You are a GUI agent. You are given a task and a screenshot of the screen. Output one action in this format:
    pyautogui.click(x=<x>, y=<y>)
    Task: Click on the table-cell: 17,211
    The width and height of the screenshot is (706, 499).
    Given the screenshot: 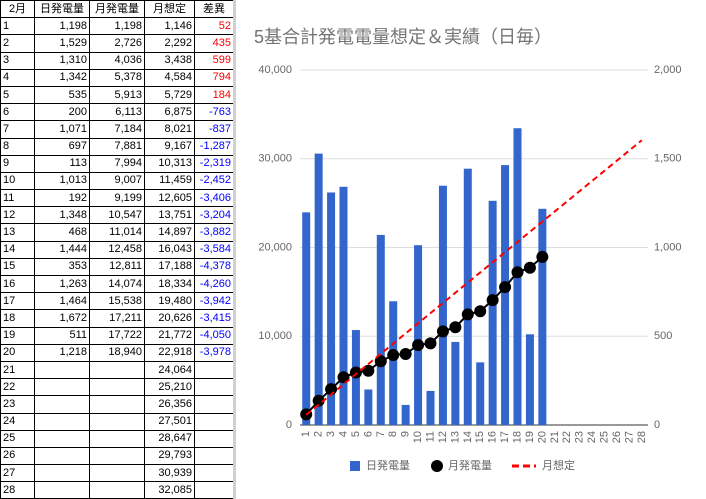 What is the action you would take?
    pyautogui.click(x=117, y=318)
    